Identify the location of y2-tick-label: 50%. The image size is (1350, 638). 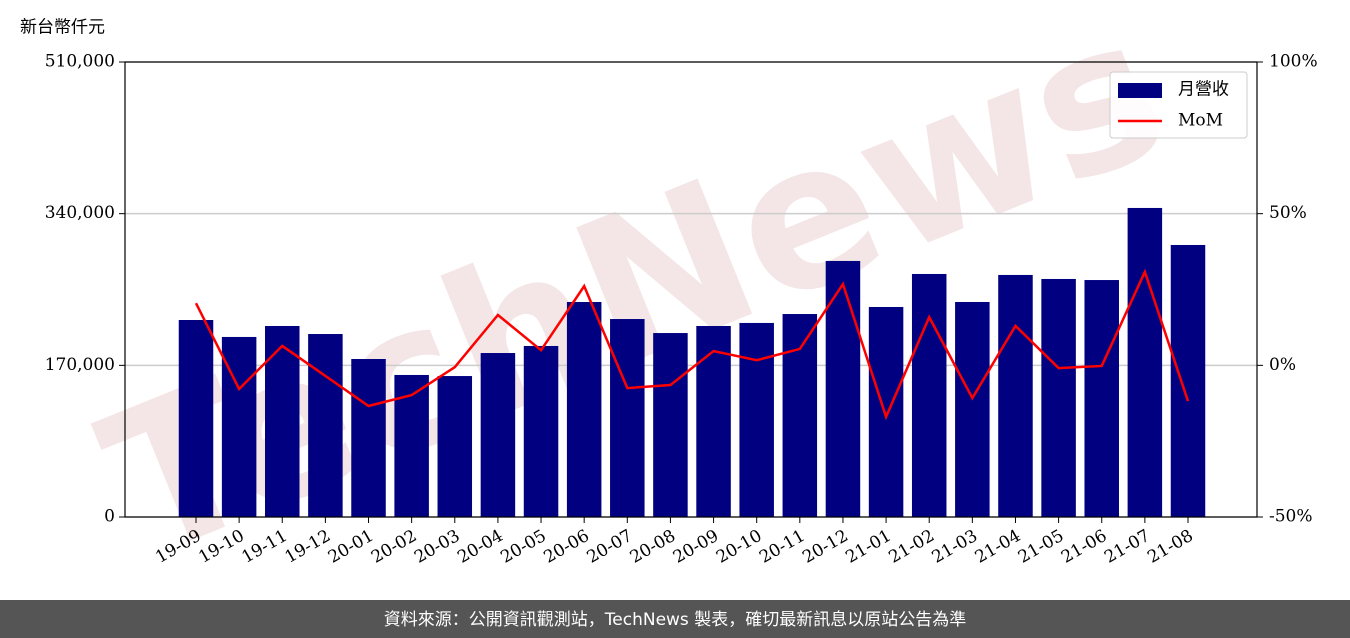
(1288, 213).